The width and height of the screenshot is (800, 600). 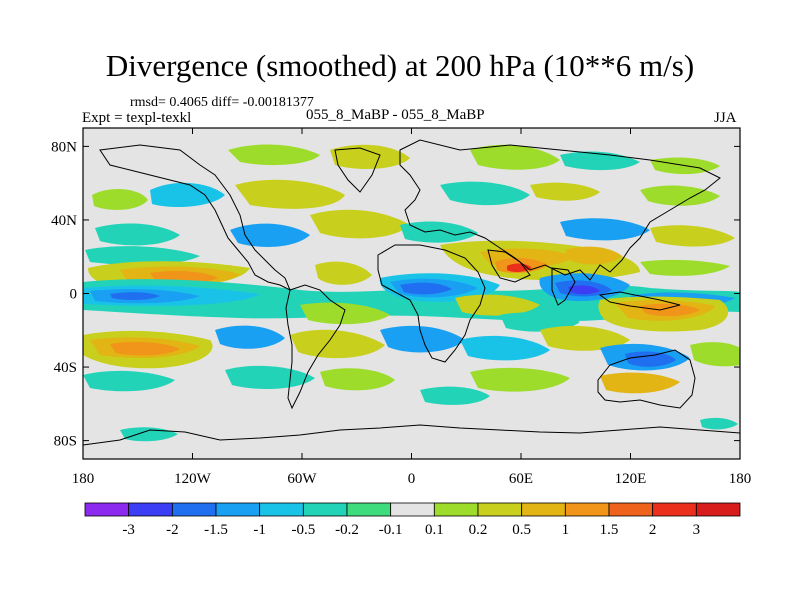 I want to click on stats-label: rmsd= 0.4065 diff= -0.00181377, so click(x=222, y=102).